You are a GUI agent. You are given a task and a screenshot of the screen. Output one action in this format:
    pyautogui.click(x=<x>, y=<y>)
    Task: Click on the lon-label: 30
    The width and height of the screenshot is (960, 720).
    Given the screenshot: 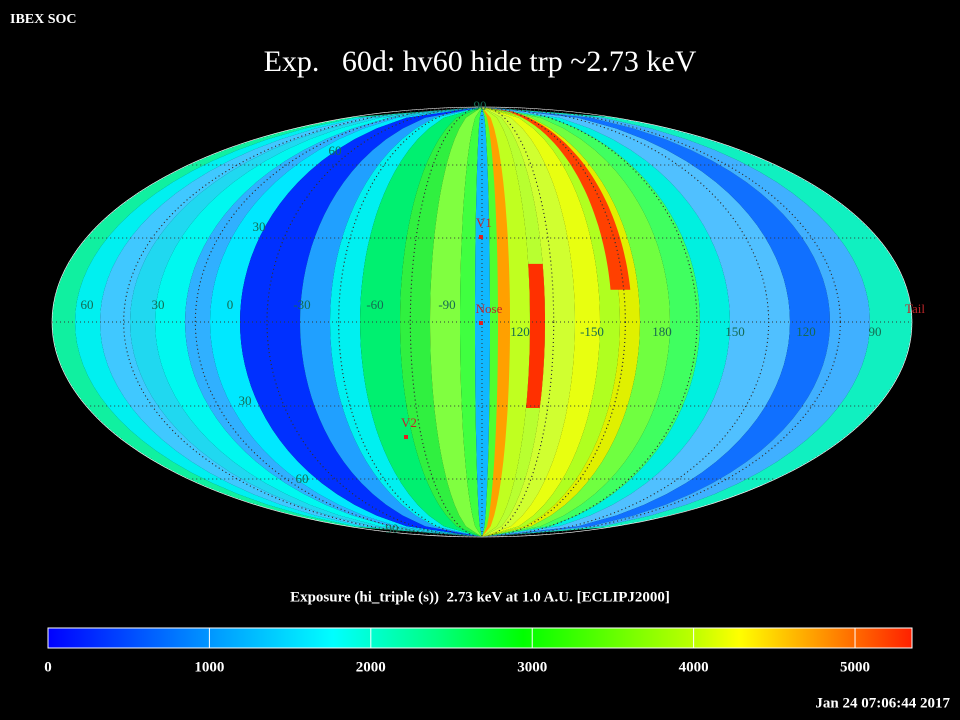 What is the action you would take?
    pyautogui.click(x=158, y=304)
    